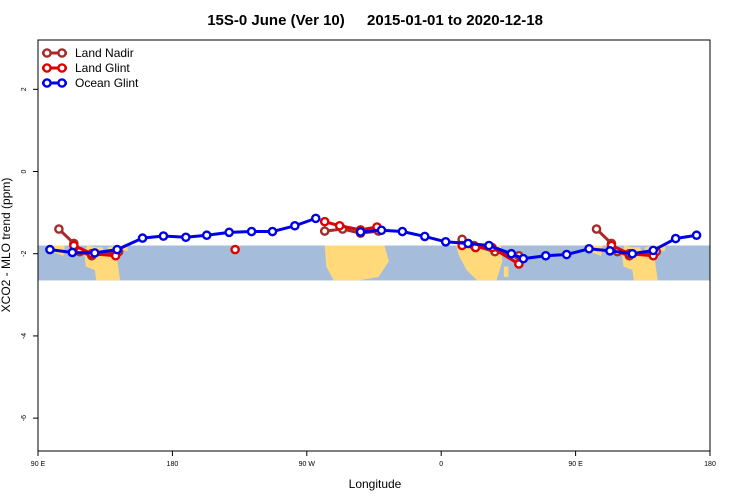 Image resolution: width=750 pixels, height=500 pixels. Describe the element at coordinates (375, 484) in the screenshot. I see `x-axis-label: Longitude` at that location.